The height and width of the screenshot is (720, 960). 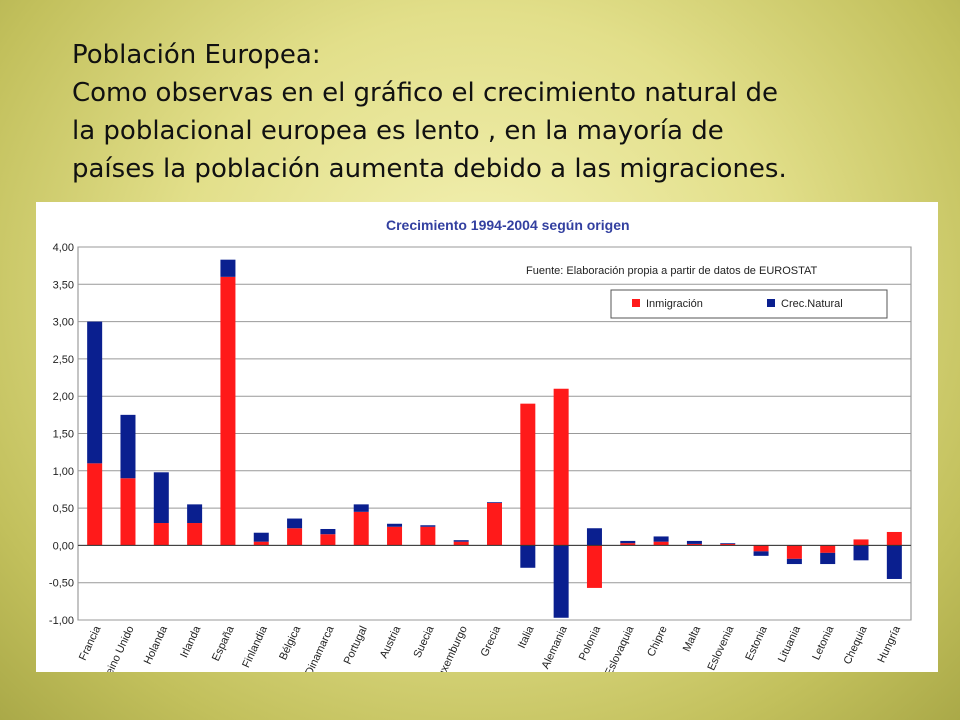 What do you see at coordinates (692, 638) in the screenshot?
I see `x-tick-label: Malta` at bounding box center [692, 638].